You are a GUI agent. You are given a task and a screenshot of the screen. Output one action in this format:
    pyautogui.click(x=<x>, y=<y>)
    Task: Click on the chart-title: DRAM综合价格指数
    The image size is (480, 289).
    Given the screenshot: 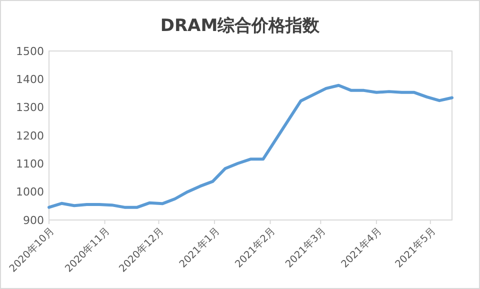 What is the action you would take?
    pyautogui.click(x=240, y=26)
    